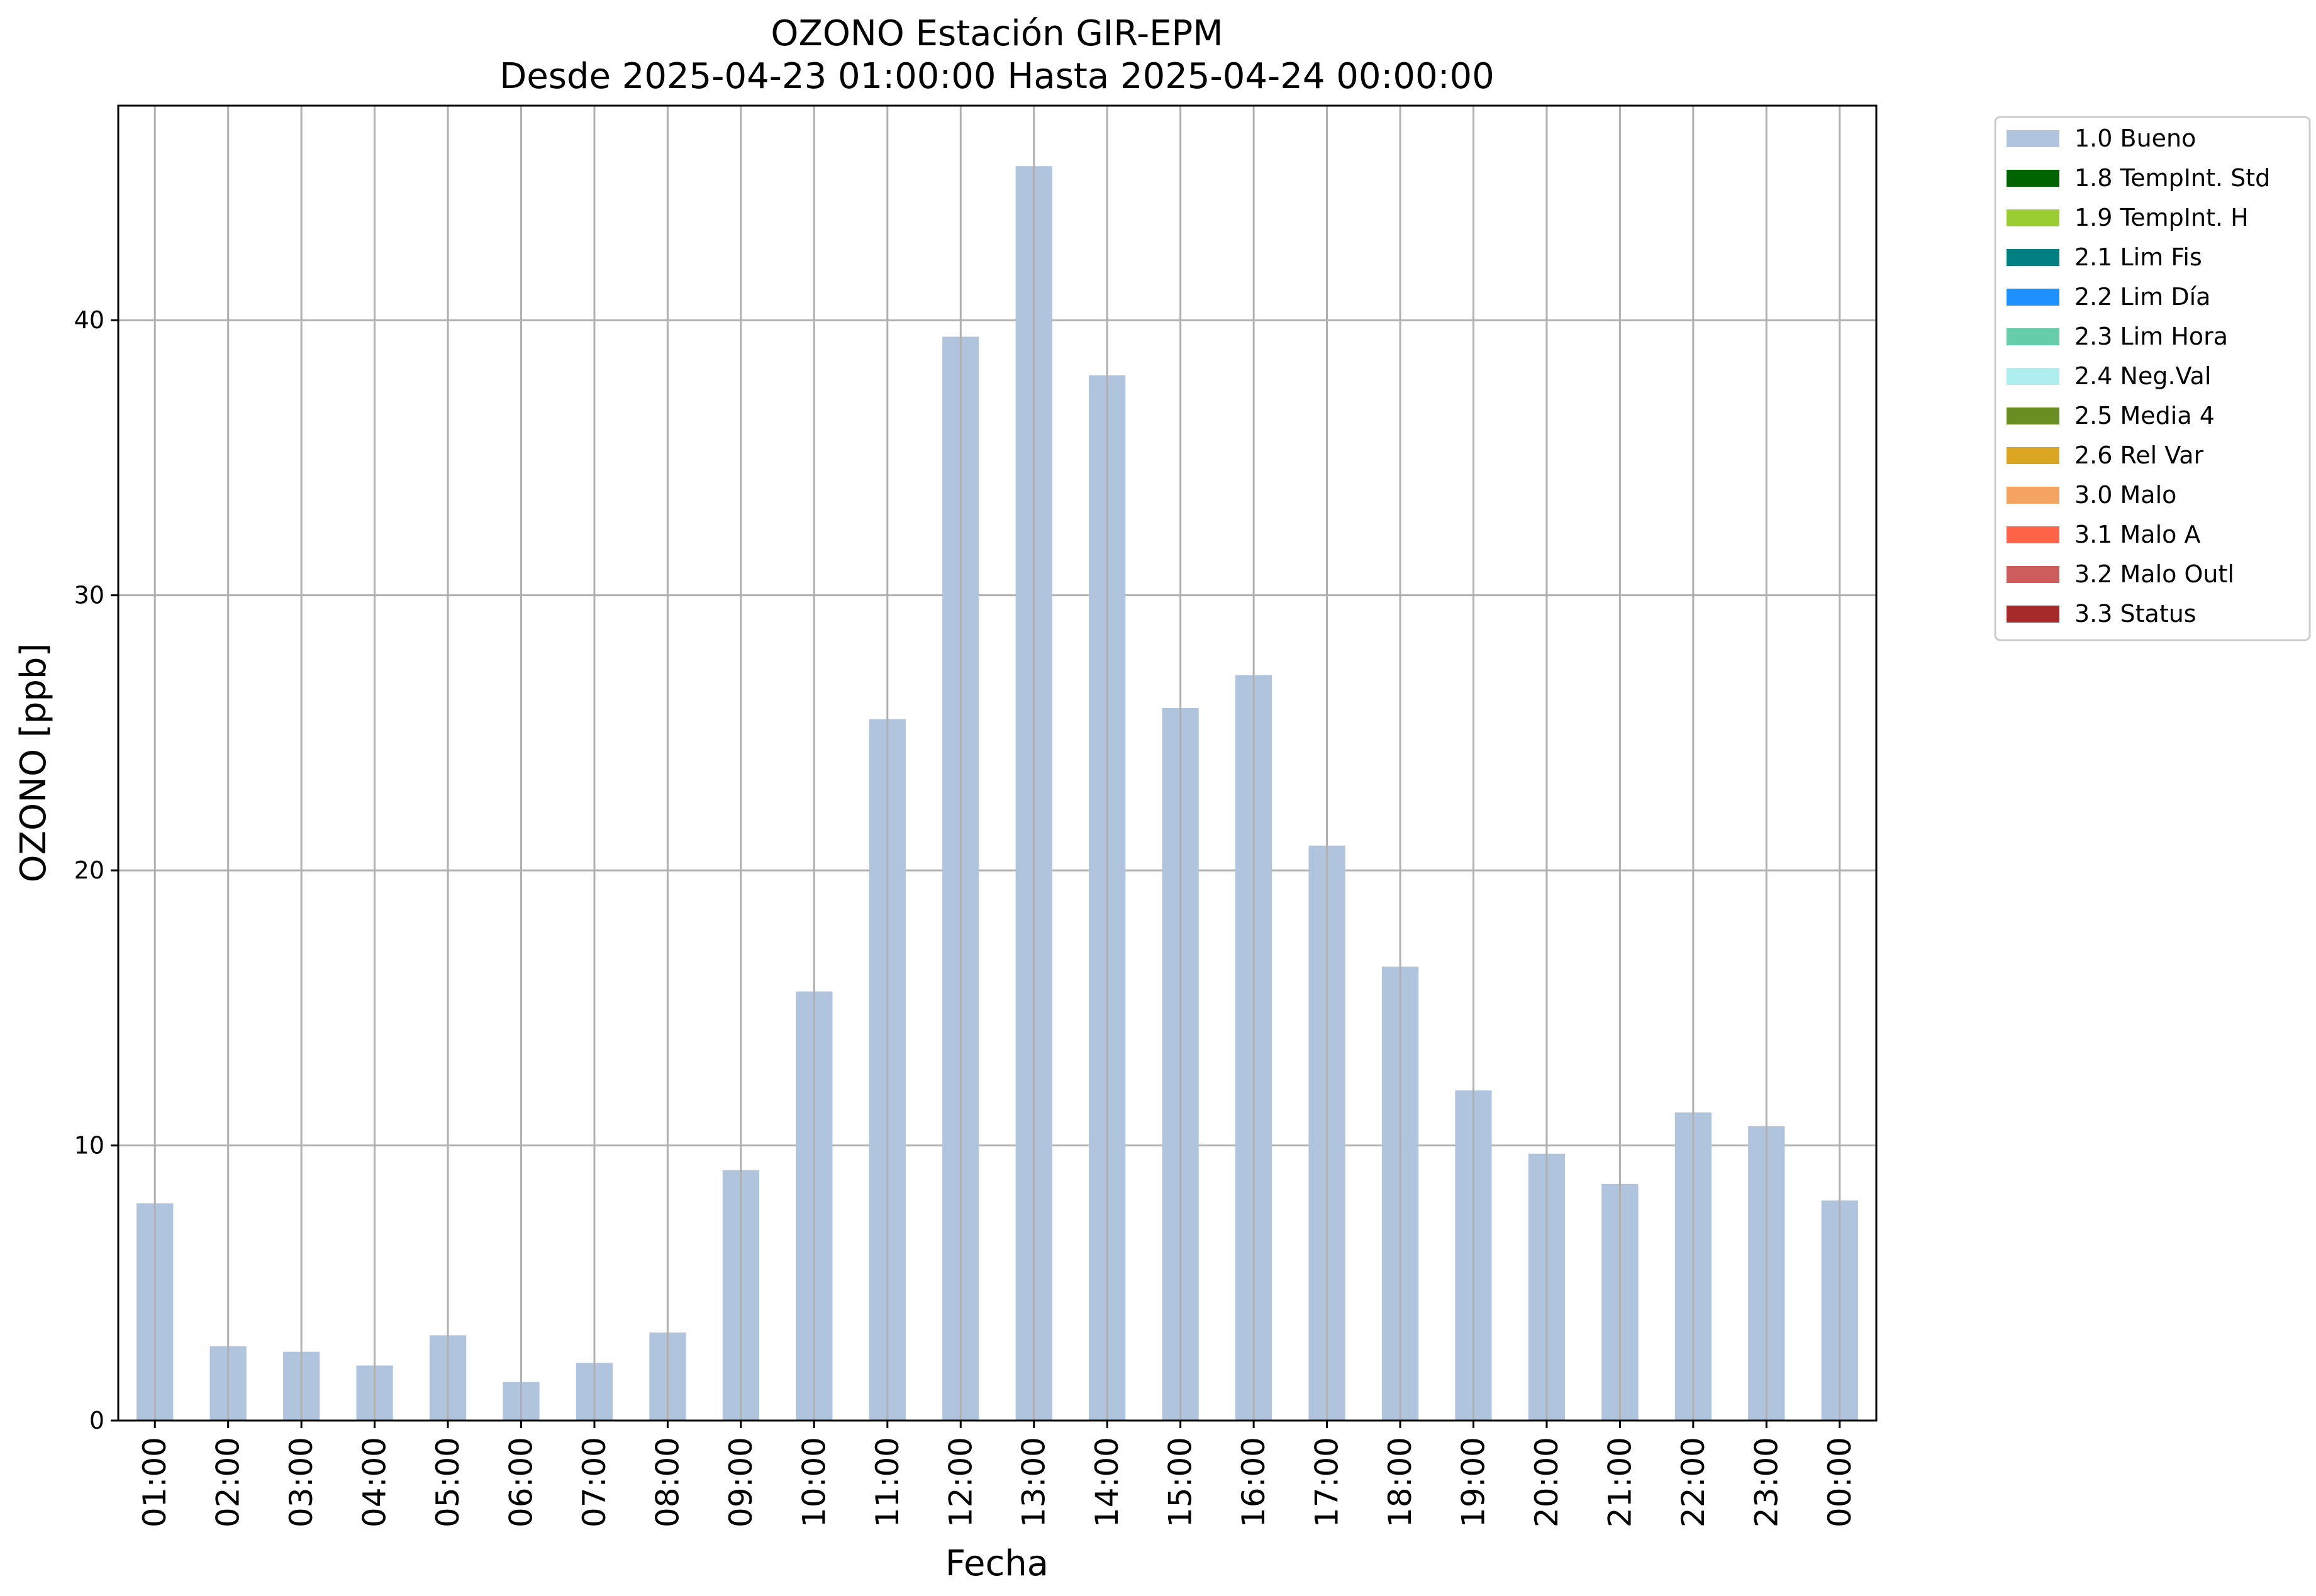  I want to click on x-tick-label: 13:00, so click(1034, 1482).